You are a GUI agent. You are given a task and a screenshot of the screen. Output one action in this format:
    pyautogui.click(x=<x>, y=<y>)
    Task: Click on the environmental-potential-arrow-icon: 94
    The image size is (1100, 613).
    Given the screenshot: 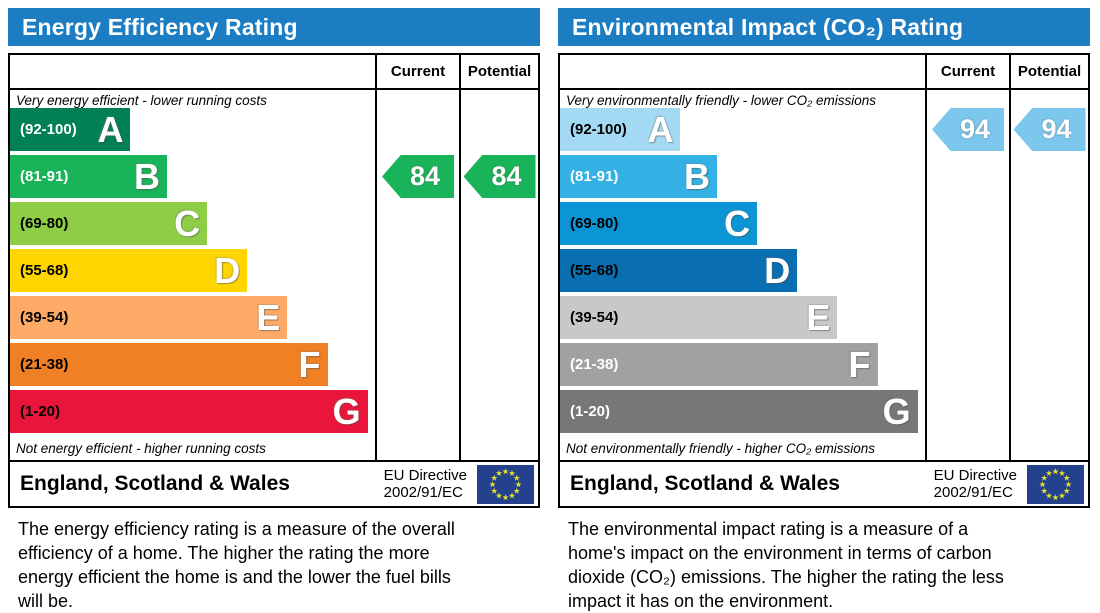 What is the action you would take?
    pyautogui.click(x=1049, y=129)
    